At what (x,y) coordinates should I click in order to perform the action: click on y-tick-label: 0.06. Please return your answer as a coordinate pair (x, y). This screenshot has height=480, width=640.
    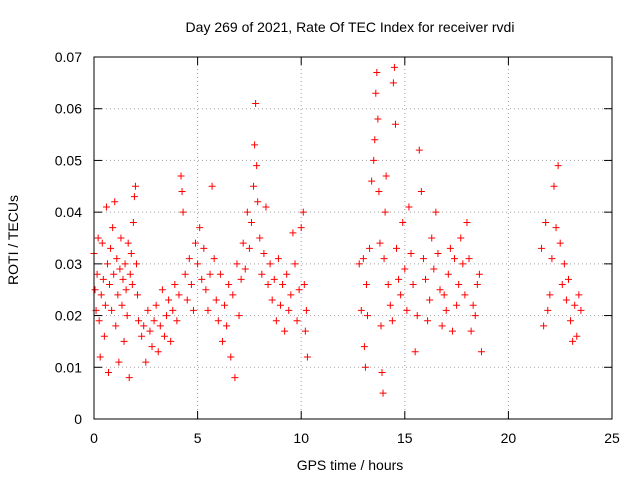
    Looking at the image, I should click on (68, 109).